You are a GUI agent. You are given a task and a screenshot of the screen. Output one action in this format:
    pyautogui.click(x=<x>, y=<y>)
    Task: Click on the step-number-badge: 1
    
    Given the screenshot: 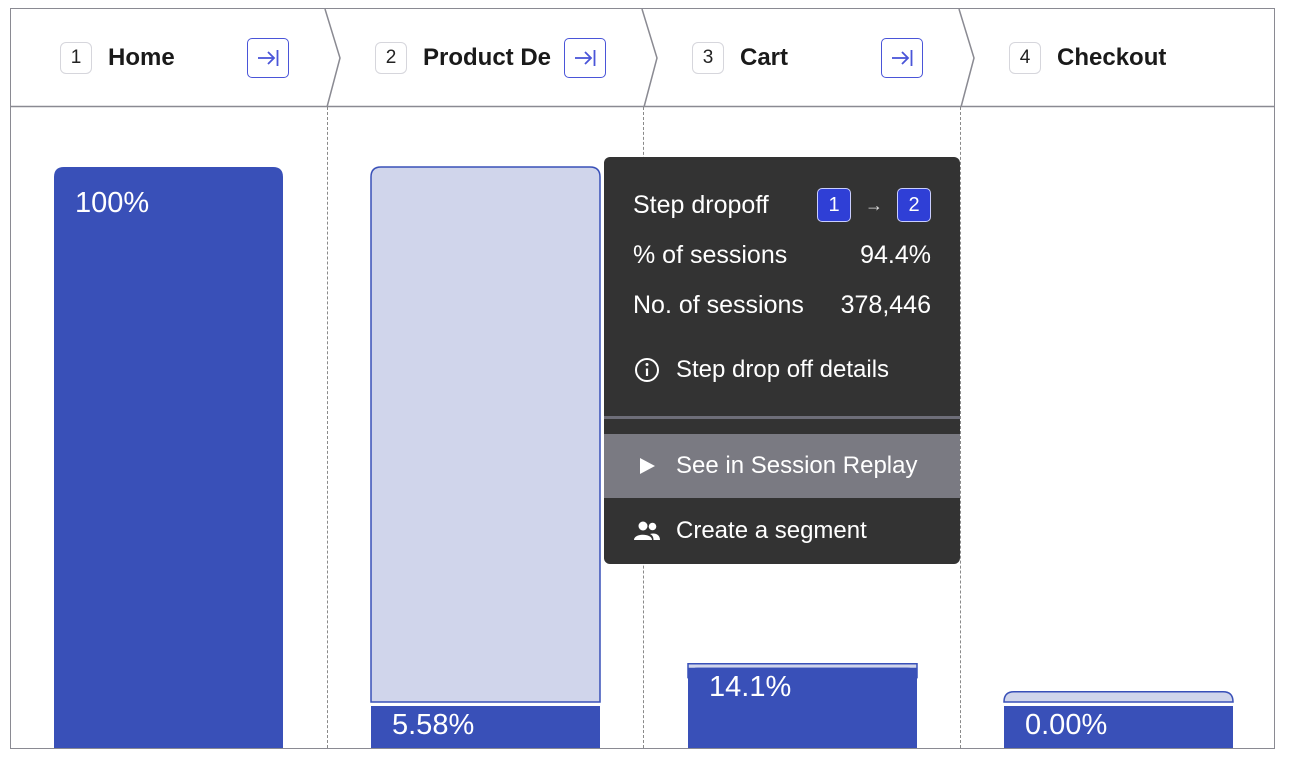 What is the action you would take?
    pyautogui.click(x=76, y=58)
    